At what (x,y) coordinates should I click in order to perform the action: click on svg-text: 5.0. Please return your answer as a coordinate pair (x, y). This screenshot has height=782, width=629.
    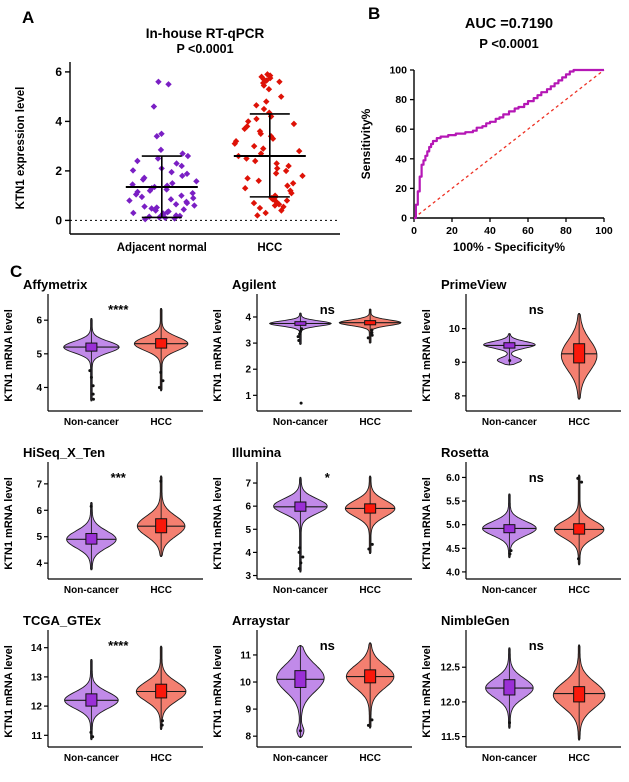
    Looking at the image, I should click on (453, 525).